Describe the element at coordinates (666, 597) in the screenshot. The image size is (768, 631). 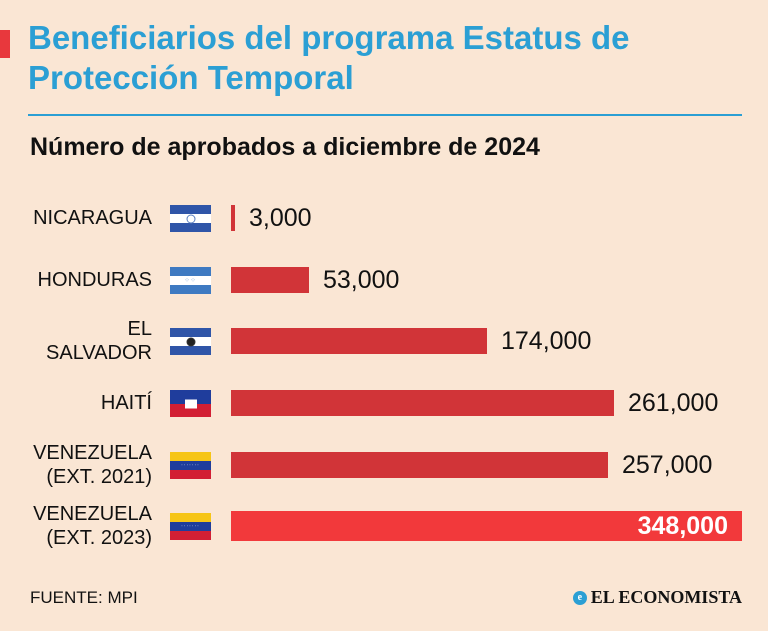
I see `logo-text: EL ECONOMISTA` at that location.